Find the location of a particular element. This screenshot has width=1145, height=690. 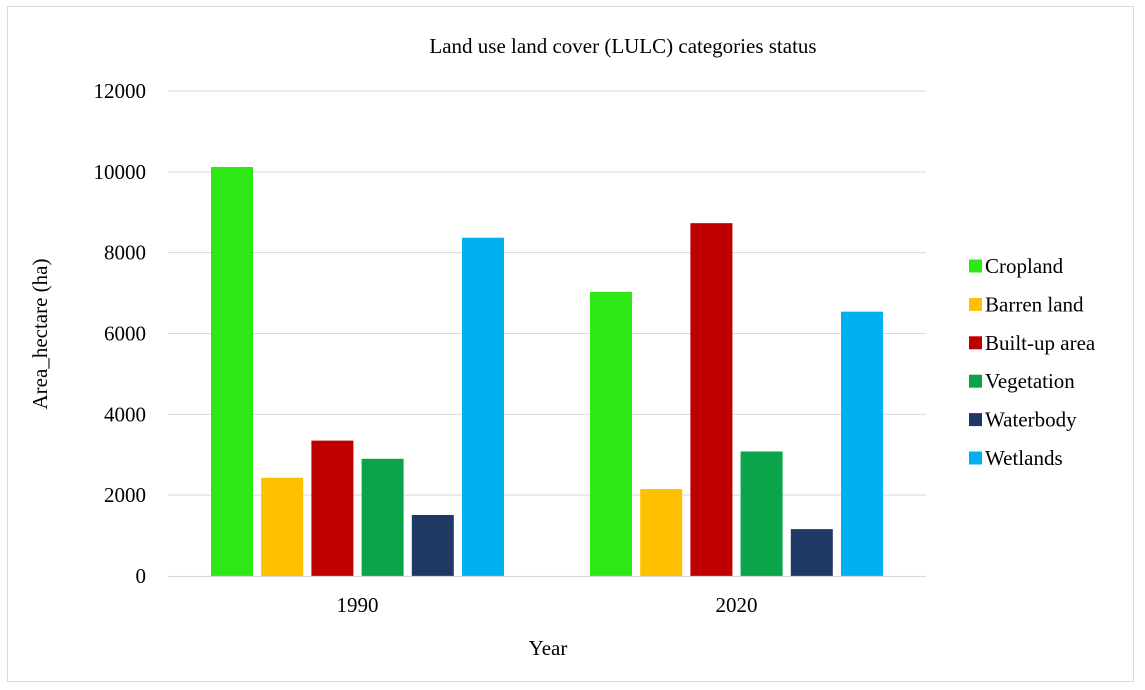

y-axis-ticks: 0 2000 4000 6000 8000 10000 12000 is located at coordinates (120, 333).